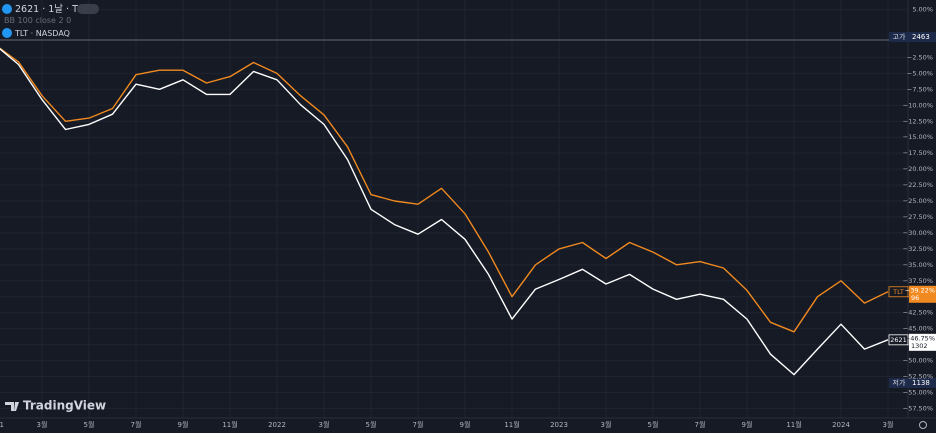 This screenshot has width=936, height=433. I want to click on settings-icon, so click(923, 425).